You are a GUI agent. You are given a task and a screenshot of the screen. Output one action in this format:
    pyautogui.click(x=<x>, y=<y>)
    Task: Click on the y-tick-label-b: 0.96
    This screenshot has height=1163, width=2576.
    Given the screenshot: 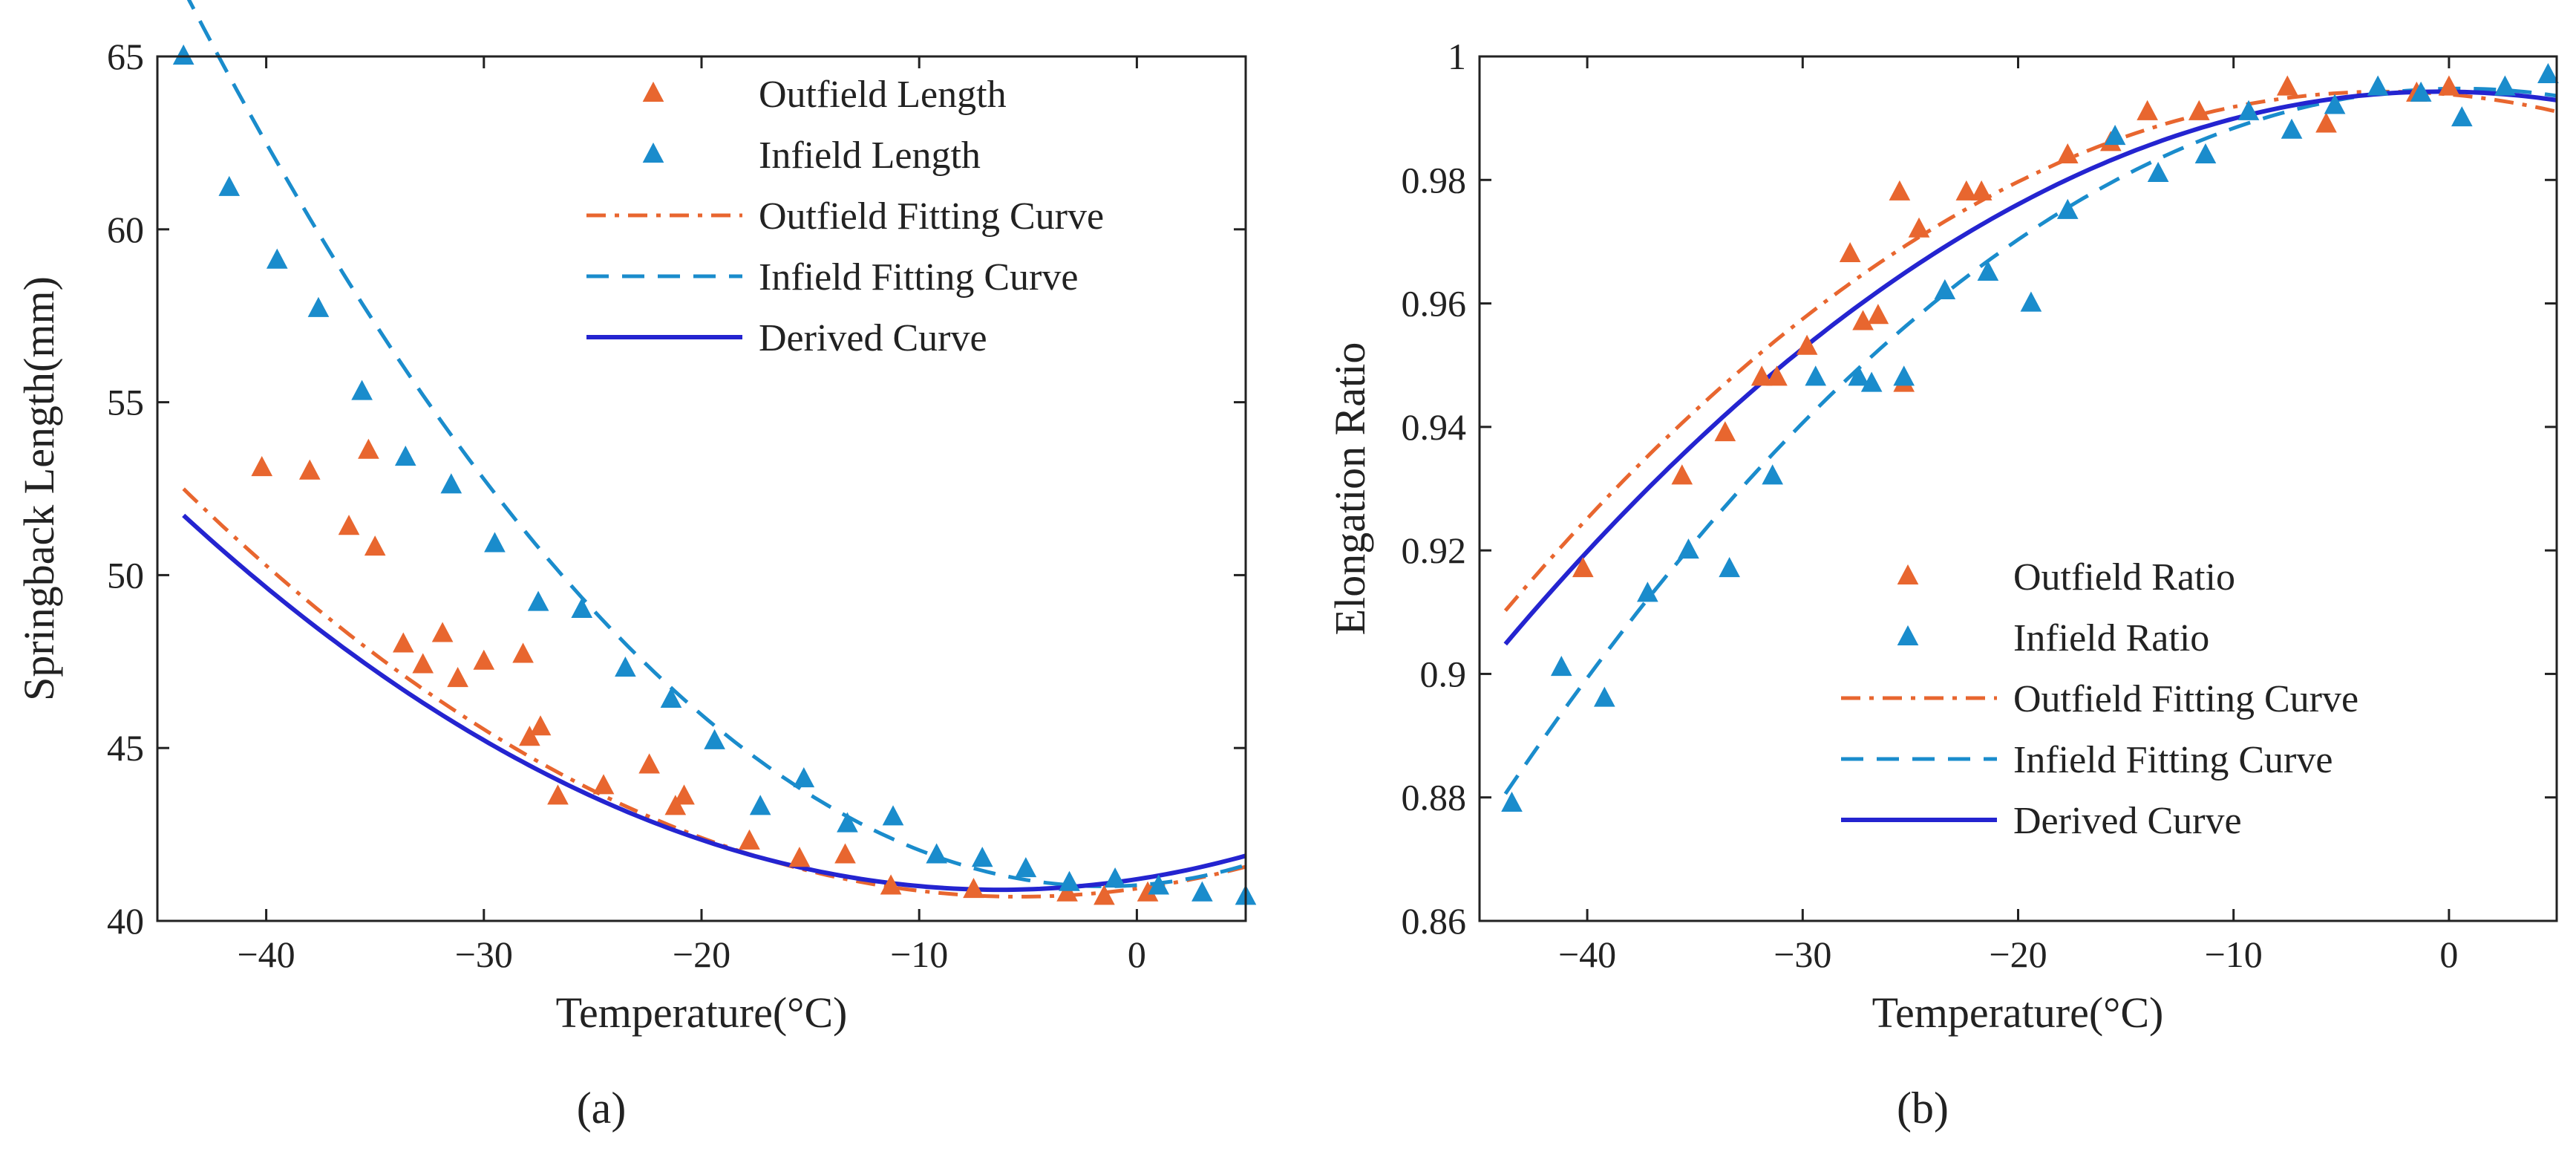 What is the action you would take?
    pyautogui.click(x=1435, y=304)
    